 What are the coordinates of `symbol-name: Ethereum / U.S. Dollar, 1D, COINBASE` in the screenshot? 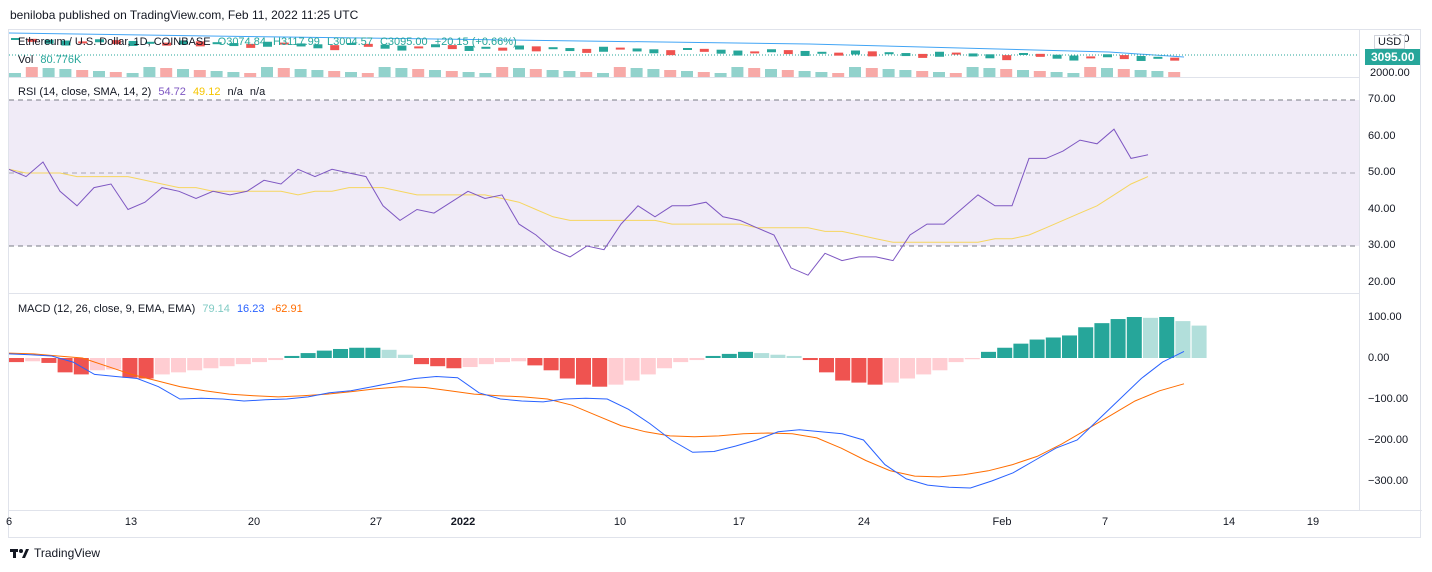 It's located at (114, 42).